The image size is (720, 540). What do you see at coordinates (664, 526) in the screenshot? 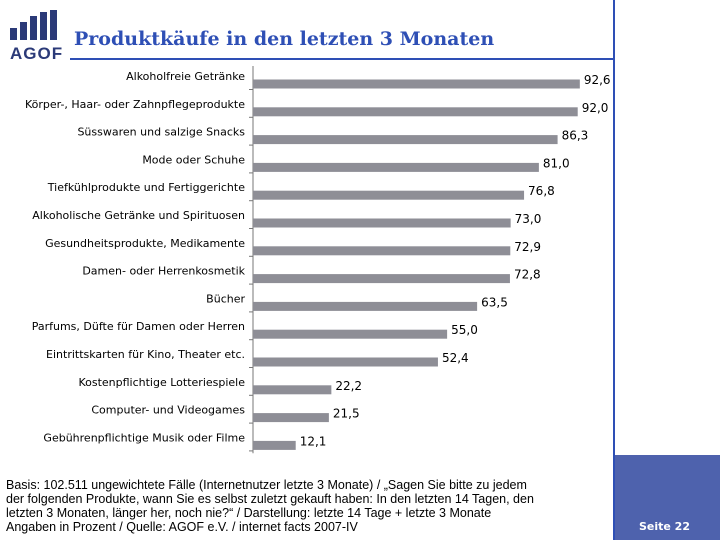
I see `page-number: Seite 22` at bounding box center [664, 526].